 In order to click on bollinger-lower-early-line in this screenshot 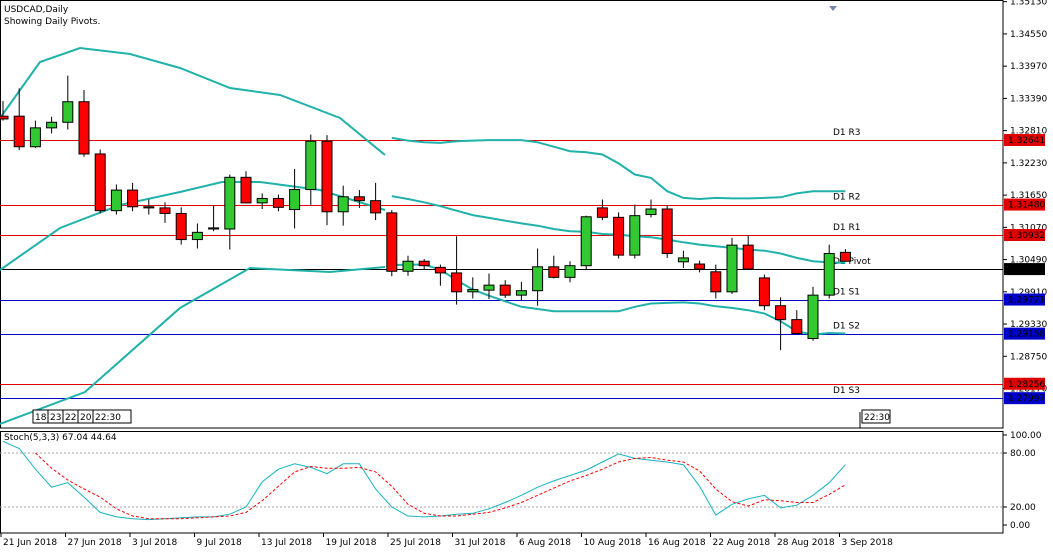, I will do `click(193, 345)`.